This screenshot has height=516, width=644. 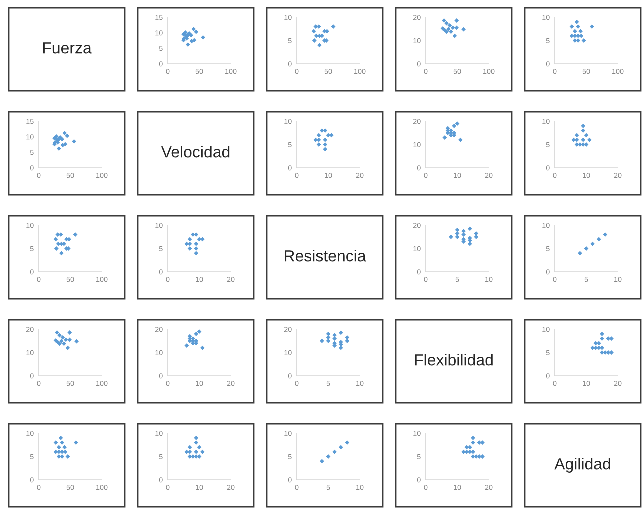 I want to click on text: Resistencia, so click(x=325, y=256).